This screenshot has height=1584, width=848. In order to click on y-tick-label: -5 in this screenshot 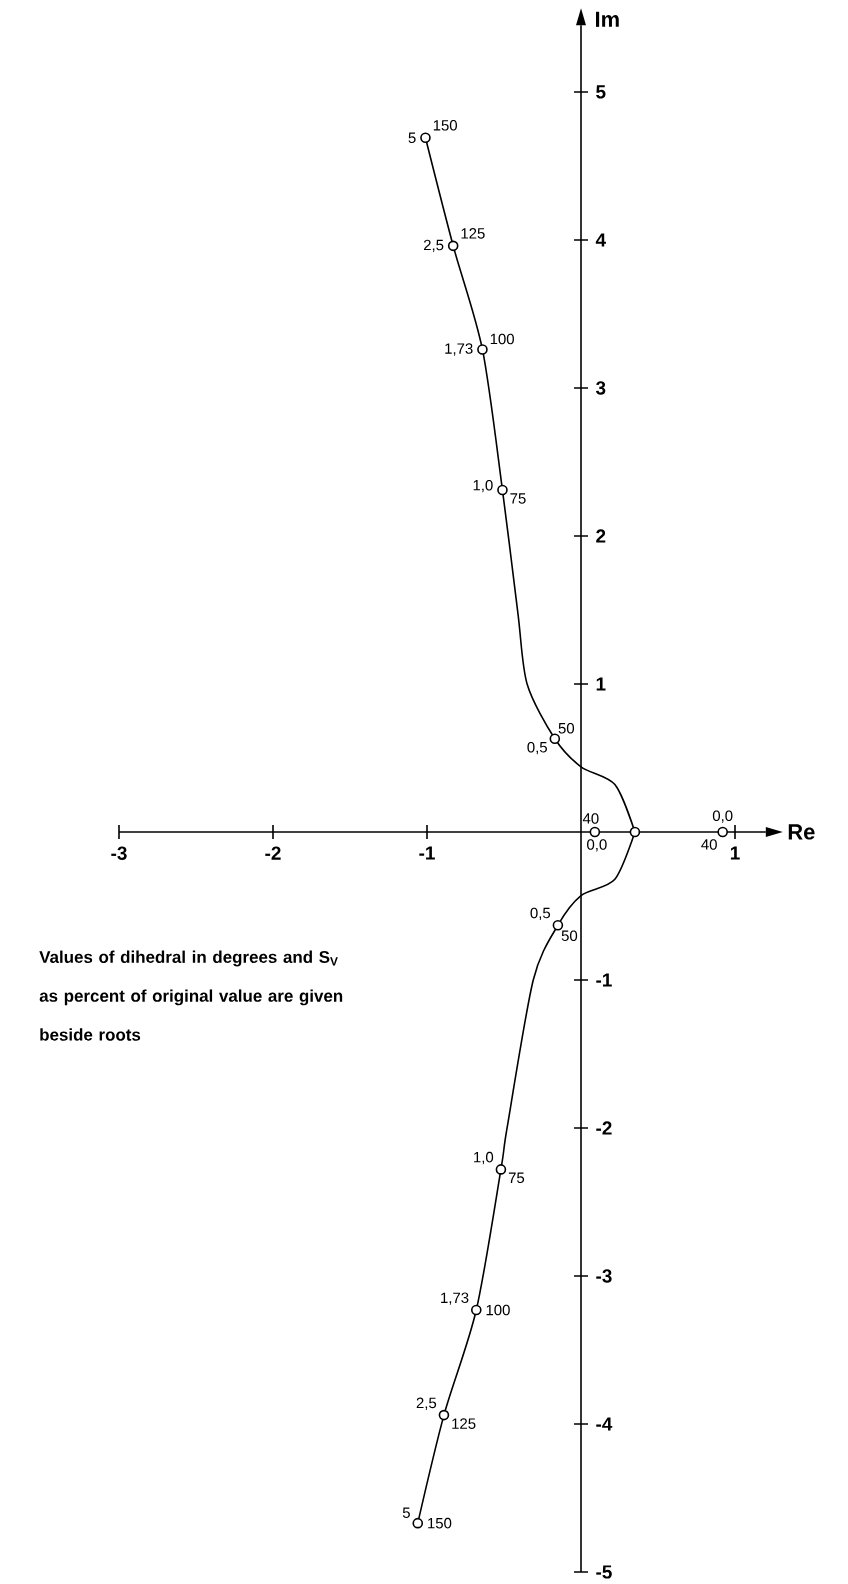, I will do `click(604, 1572)`.